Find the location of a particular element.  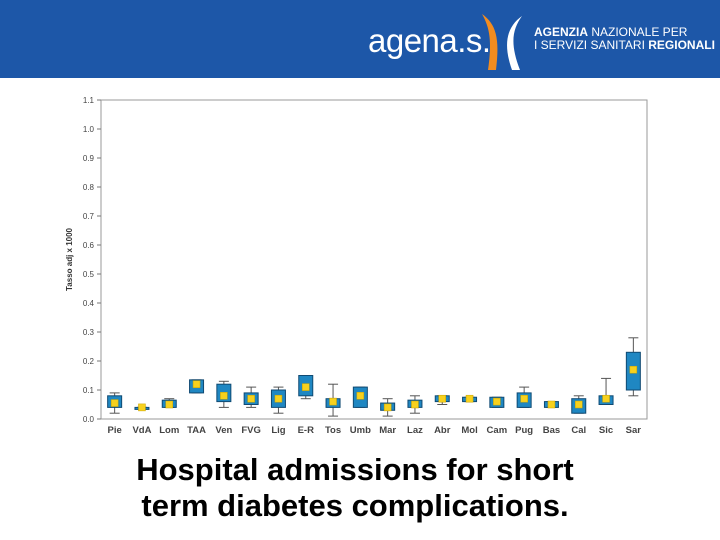

x-tick-label: Cal is located at coordinates (578, 430).